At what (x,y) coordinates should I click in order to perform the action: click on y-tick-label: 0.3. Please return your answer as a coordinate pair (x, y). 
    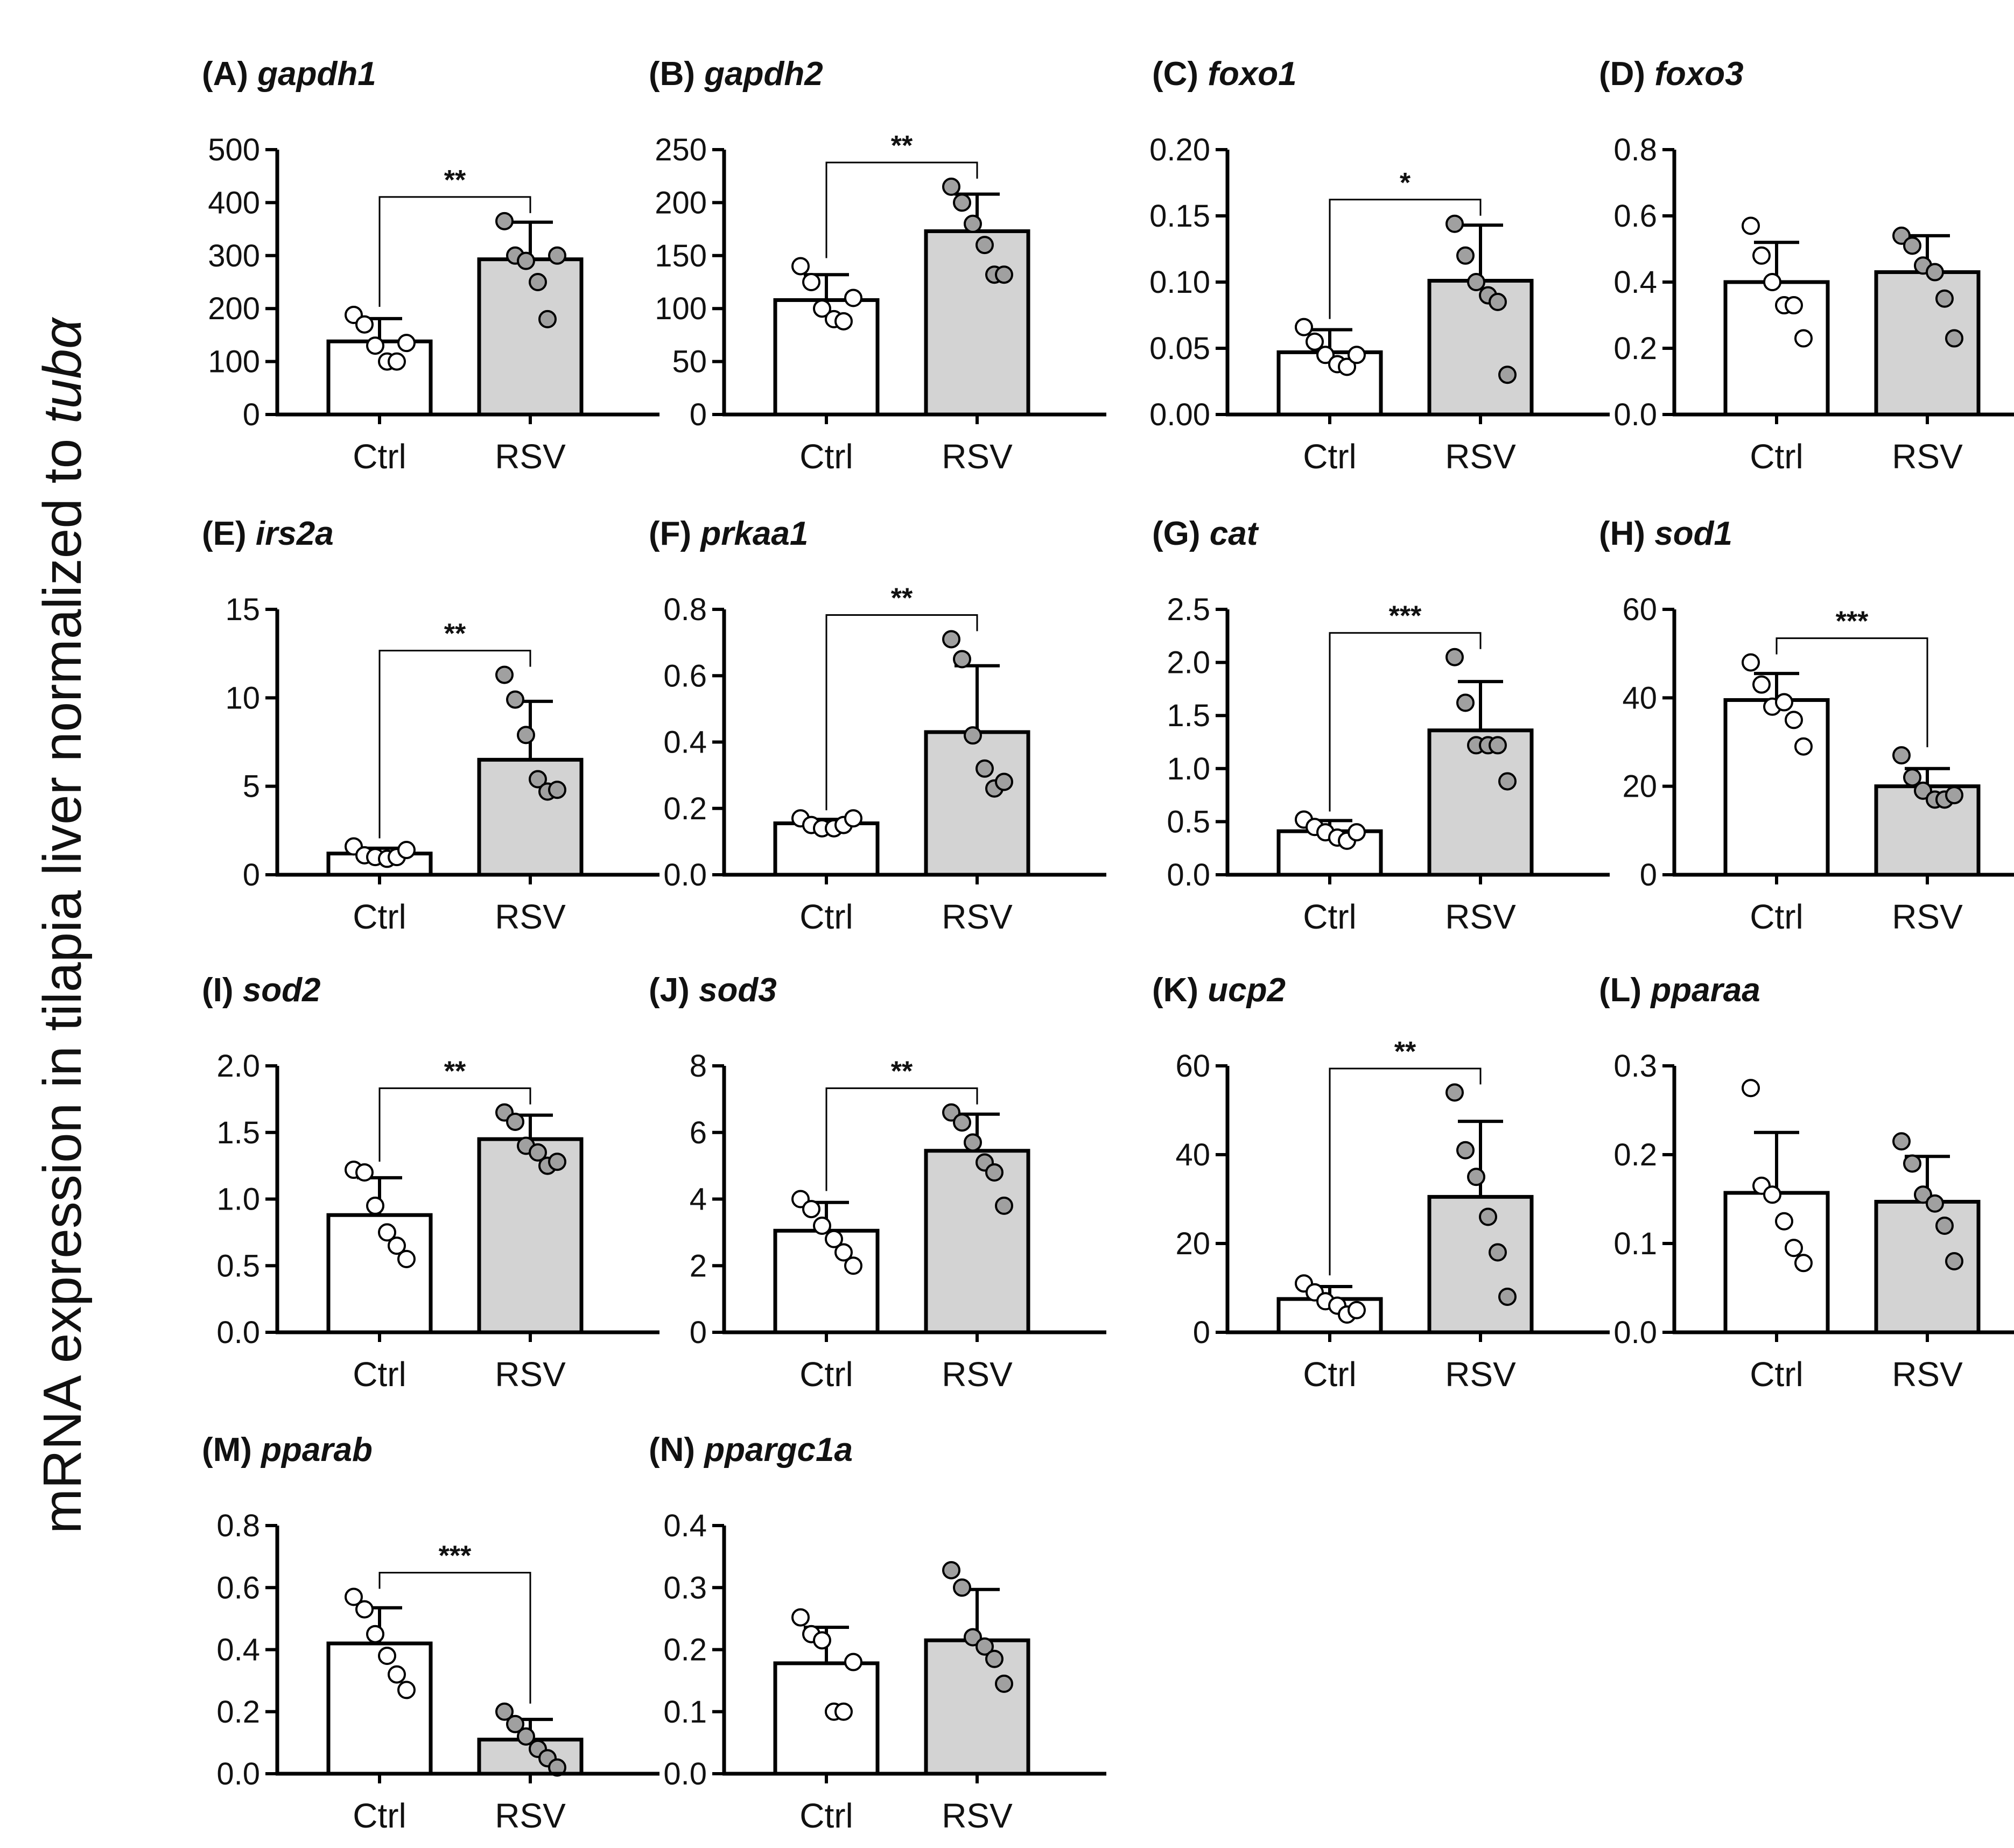
    Looking at the image, I should click on (1635, 1066).